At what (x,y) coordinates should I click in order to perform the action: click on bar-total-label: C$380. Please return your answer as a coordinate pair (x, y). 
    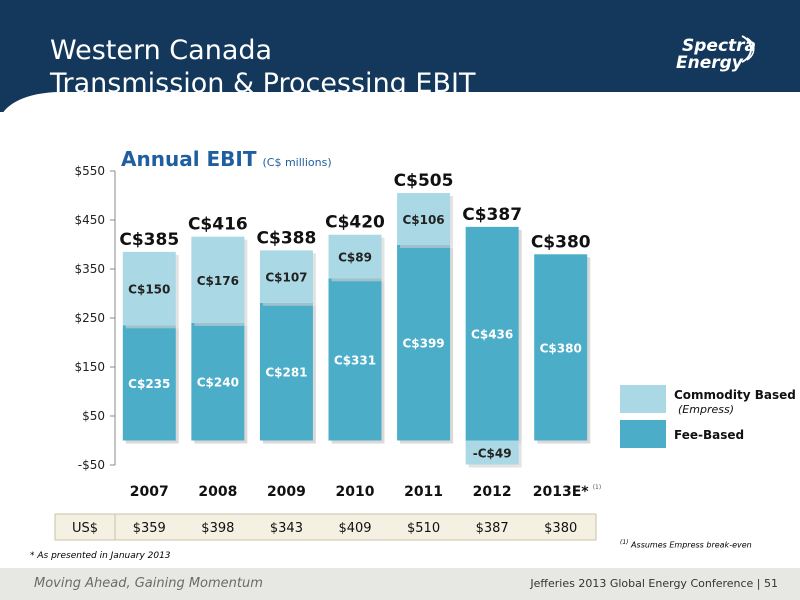
    Looking at the image, I should click on (561, 242).